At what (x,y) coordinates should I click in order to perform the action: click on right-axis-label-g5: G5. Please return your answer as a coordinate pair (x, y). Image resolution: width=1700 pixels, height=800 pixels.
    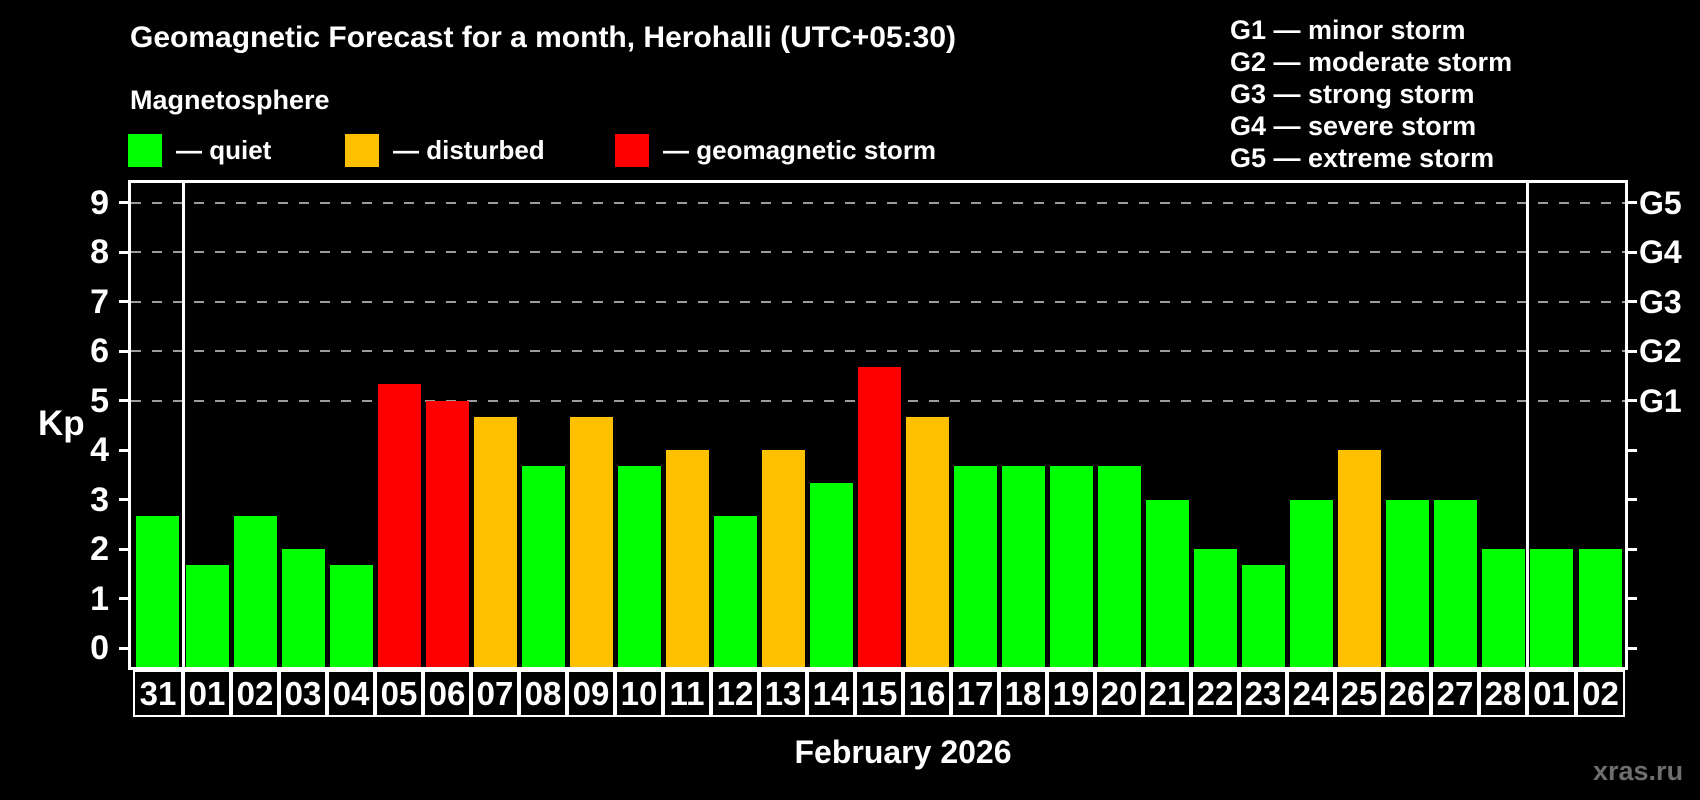
    Looking at the image, I should click on (1660, 202).